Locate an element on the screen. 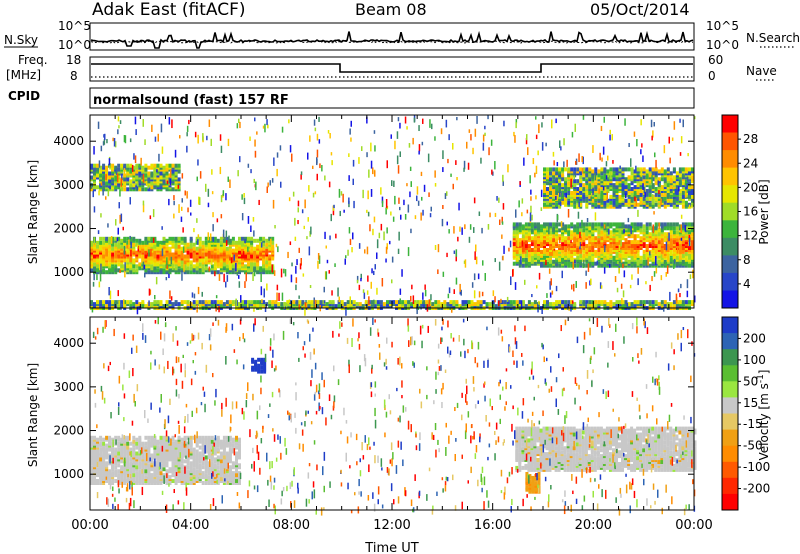 The image size is (800, 554). nave-label: Nave is located at coordinates (761, 71).